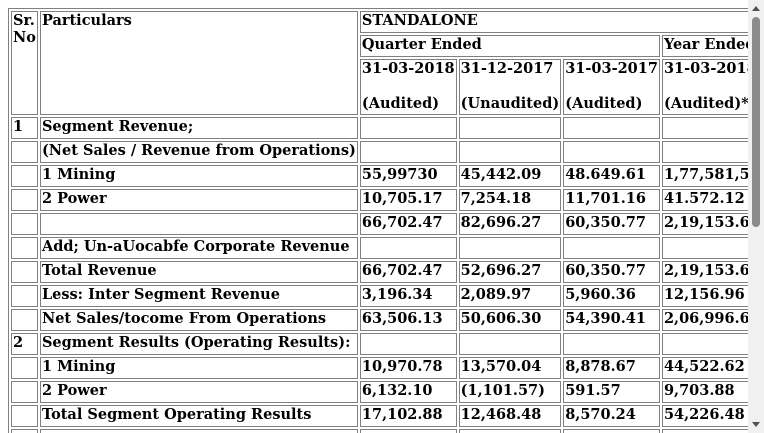 This screenshot has height=433, width=764. I want to click on value-cell: 5,960.36, so click(611, 296).